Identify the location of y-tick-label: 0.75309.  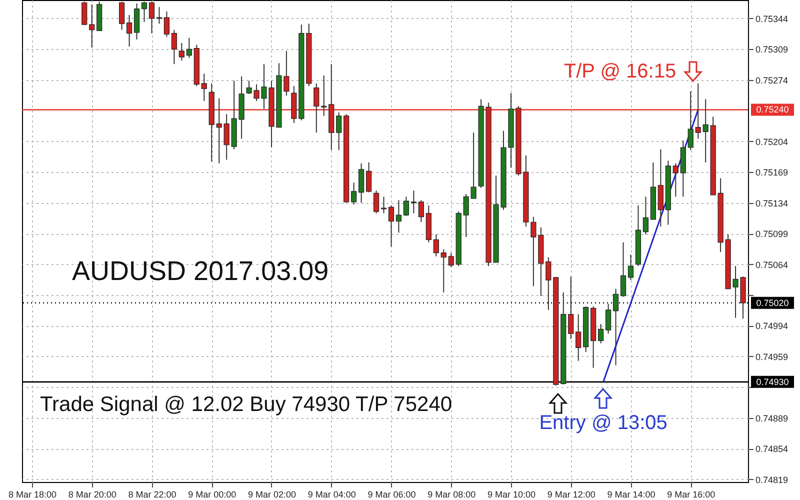
(772, 49).